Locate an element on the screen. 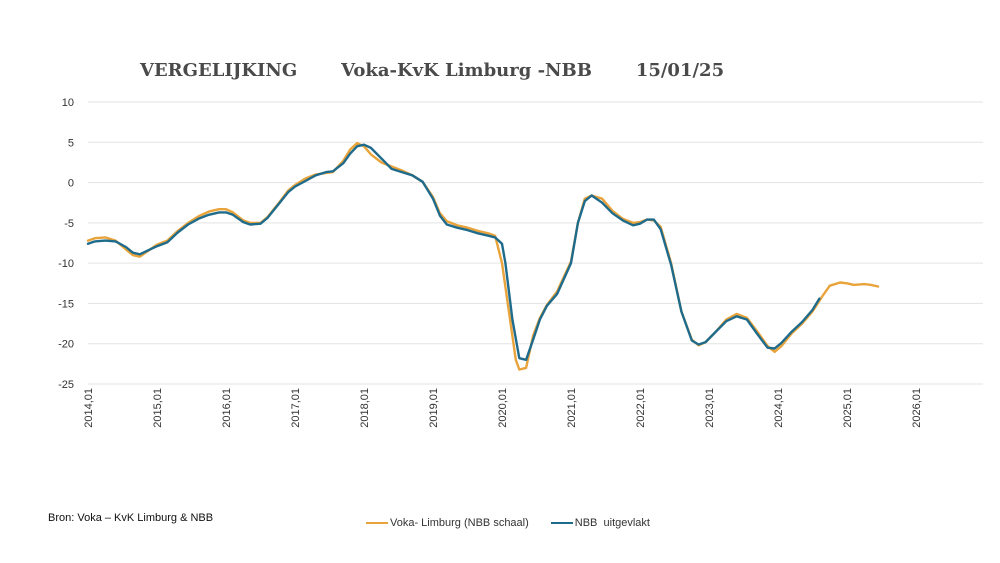 Image resolution: width=1000 pixels, height=563 pixels. x-tick-label: 2018,01 is located at coordinates (365, 408).